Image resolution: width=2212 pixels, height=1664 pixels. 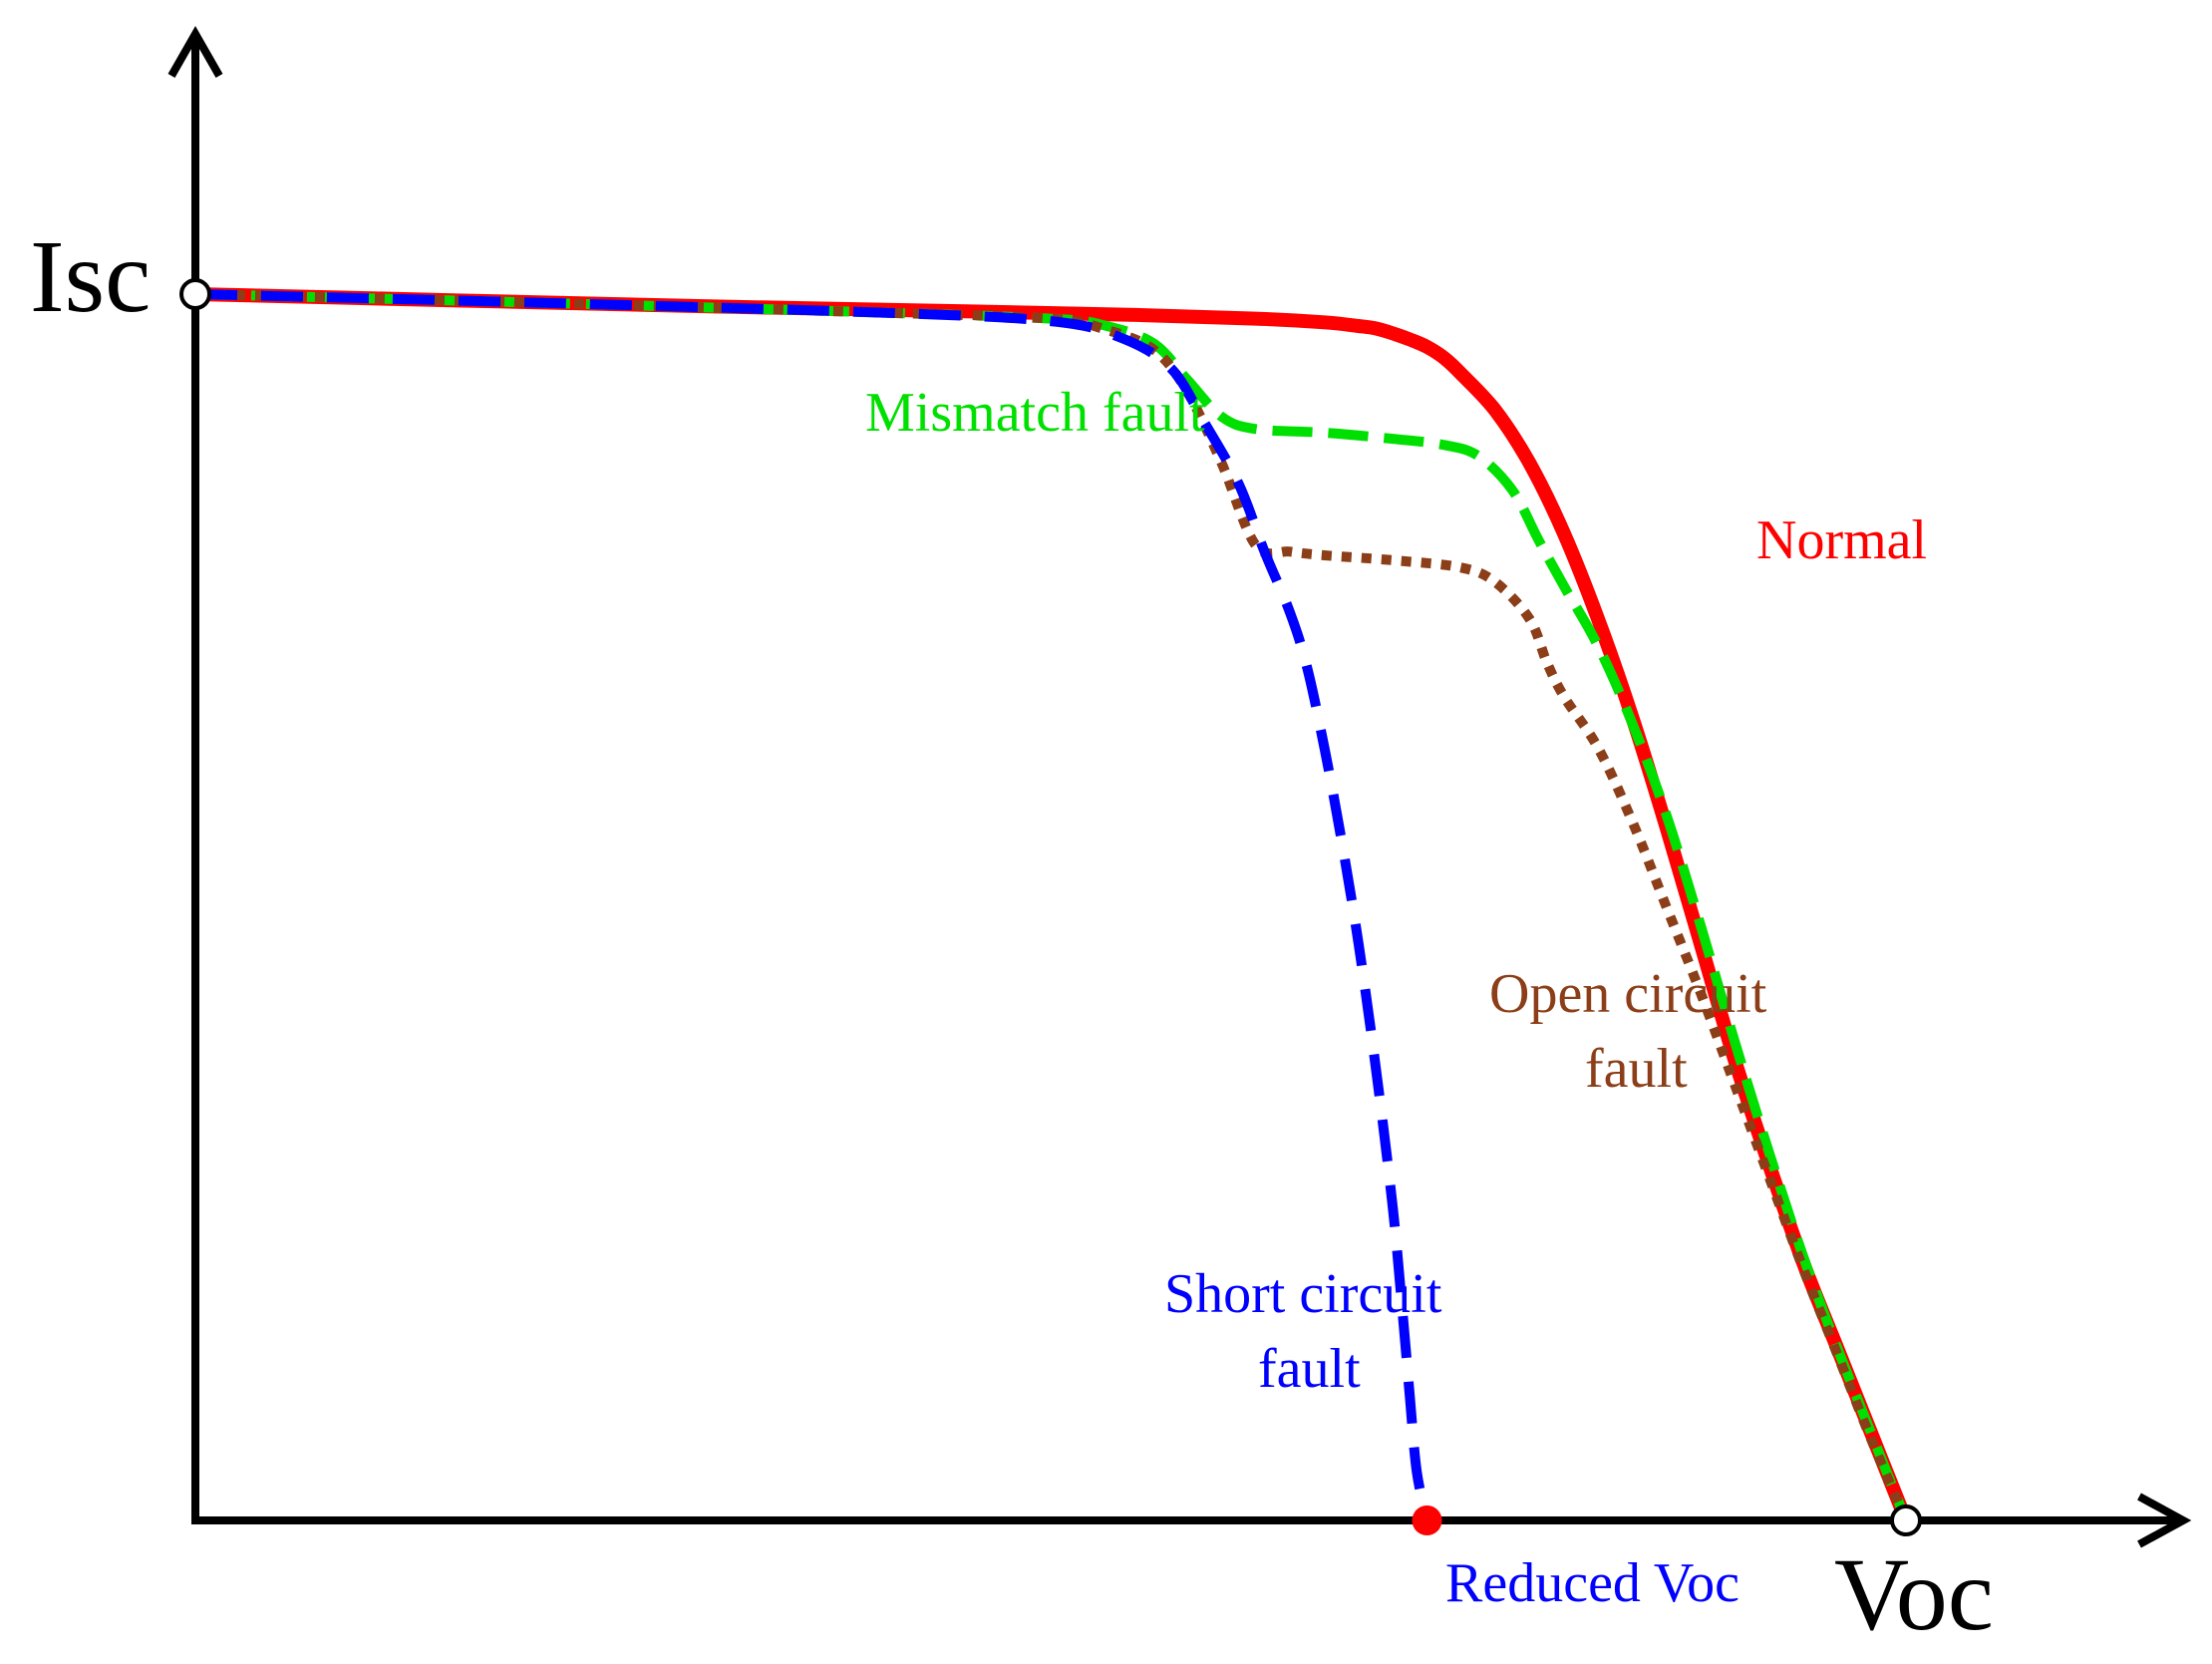 I want to click on voc-point, so click(x=1906, y=1520).